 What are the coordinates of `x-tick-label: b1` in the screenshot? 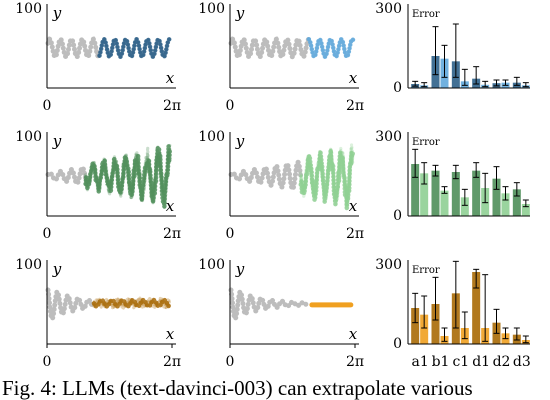 It's located at (441, 362).